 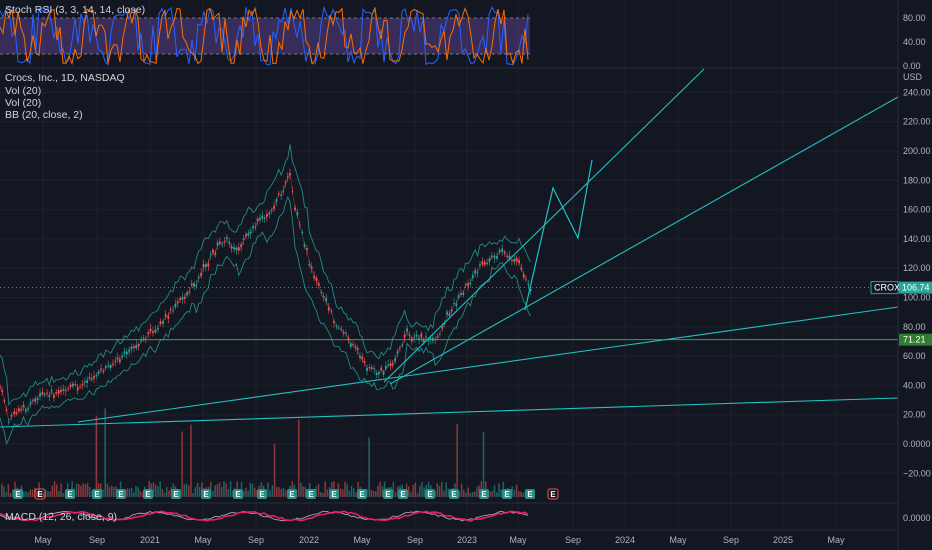 I want to click on time-tick-label: 2021, so click(x=150, y=540).